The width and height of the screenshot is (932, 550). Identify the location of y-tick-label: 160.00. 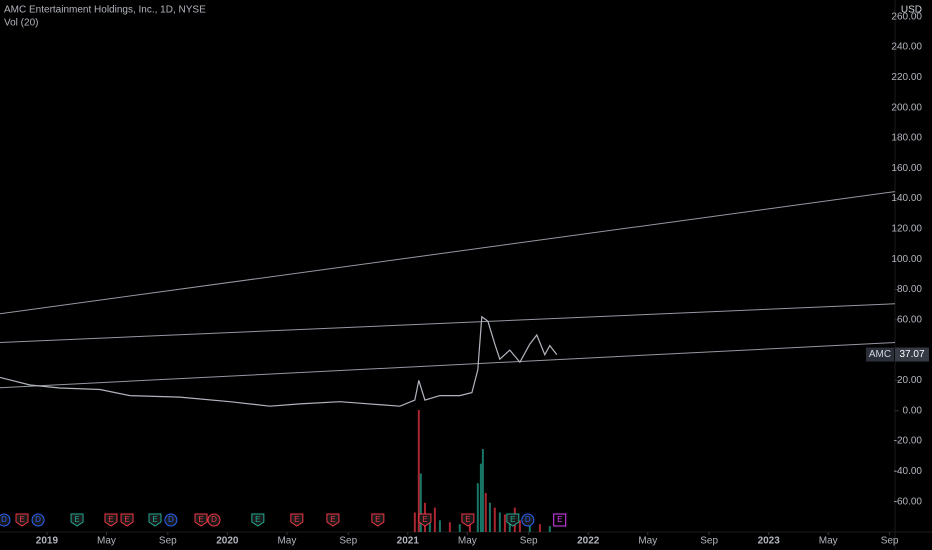
(906, 168).